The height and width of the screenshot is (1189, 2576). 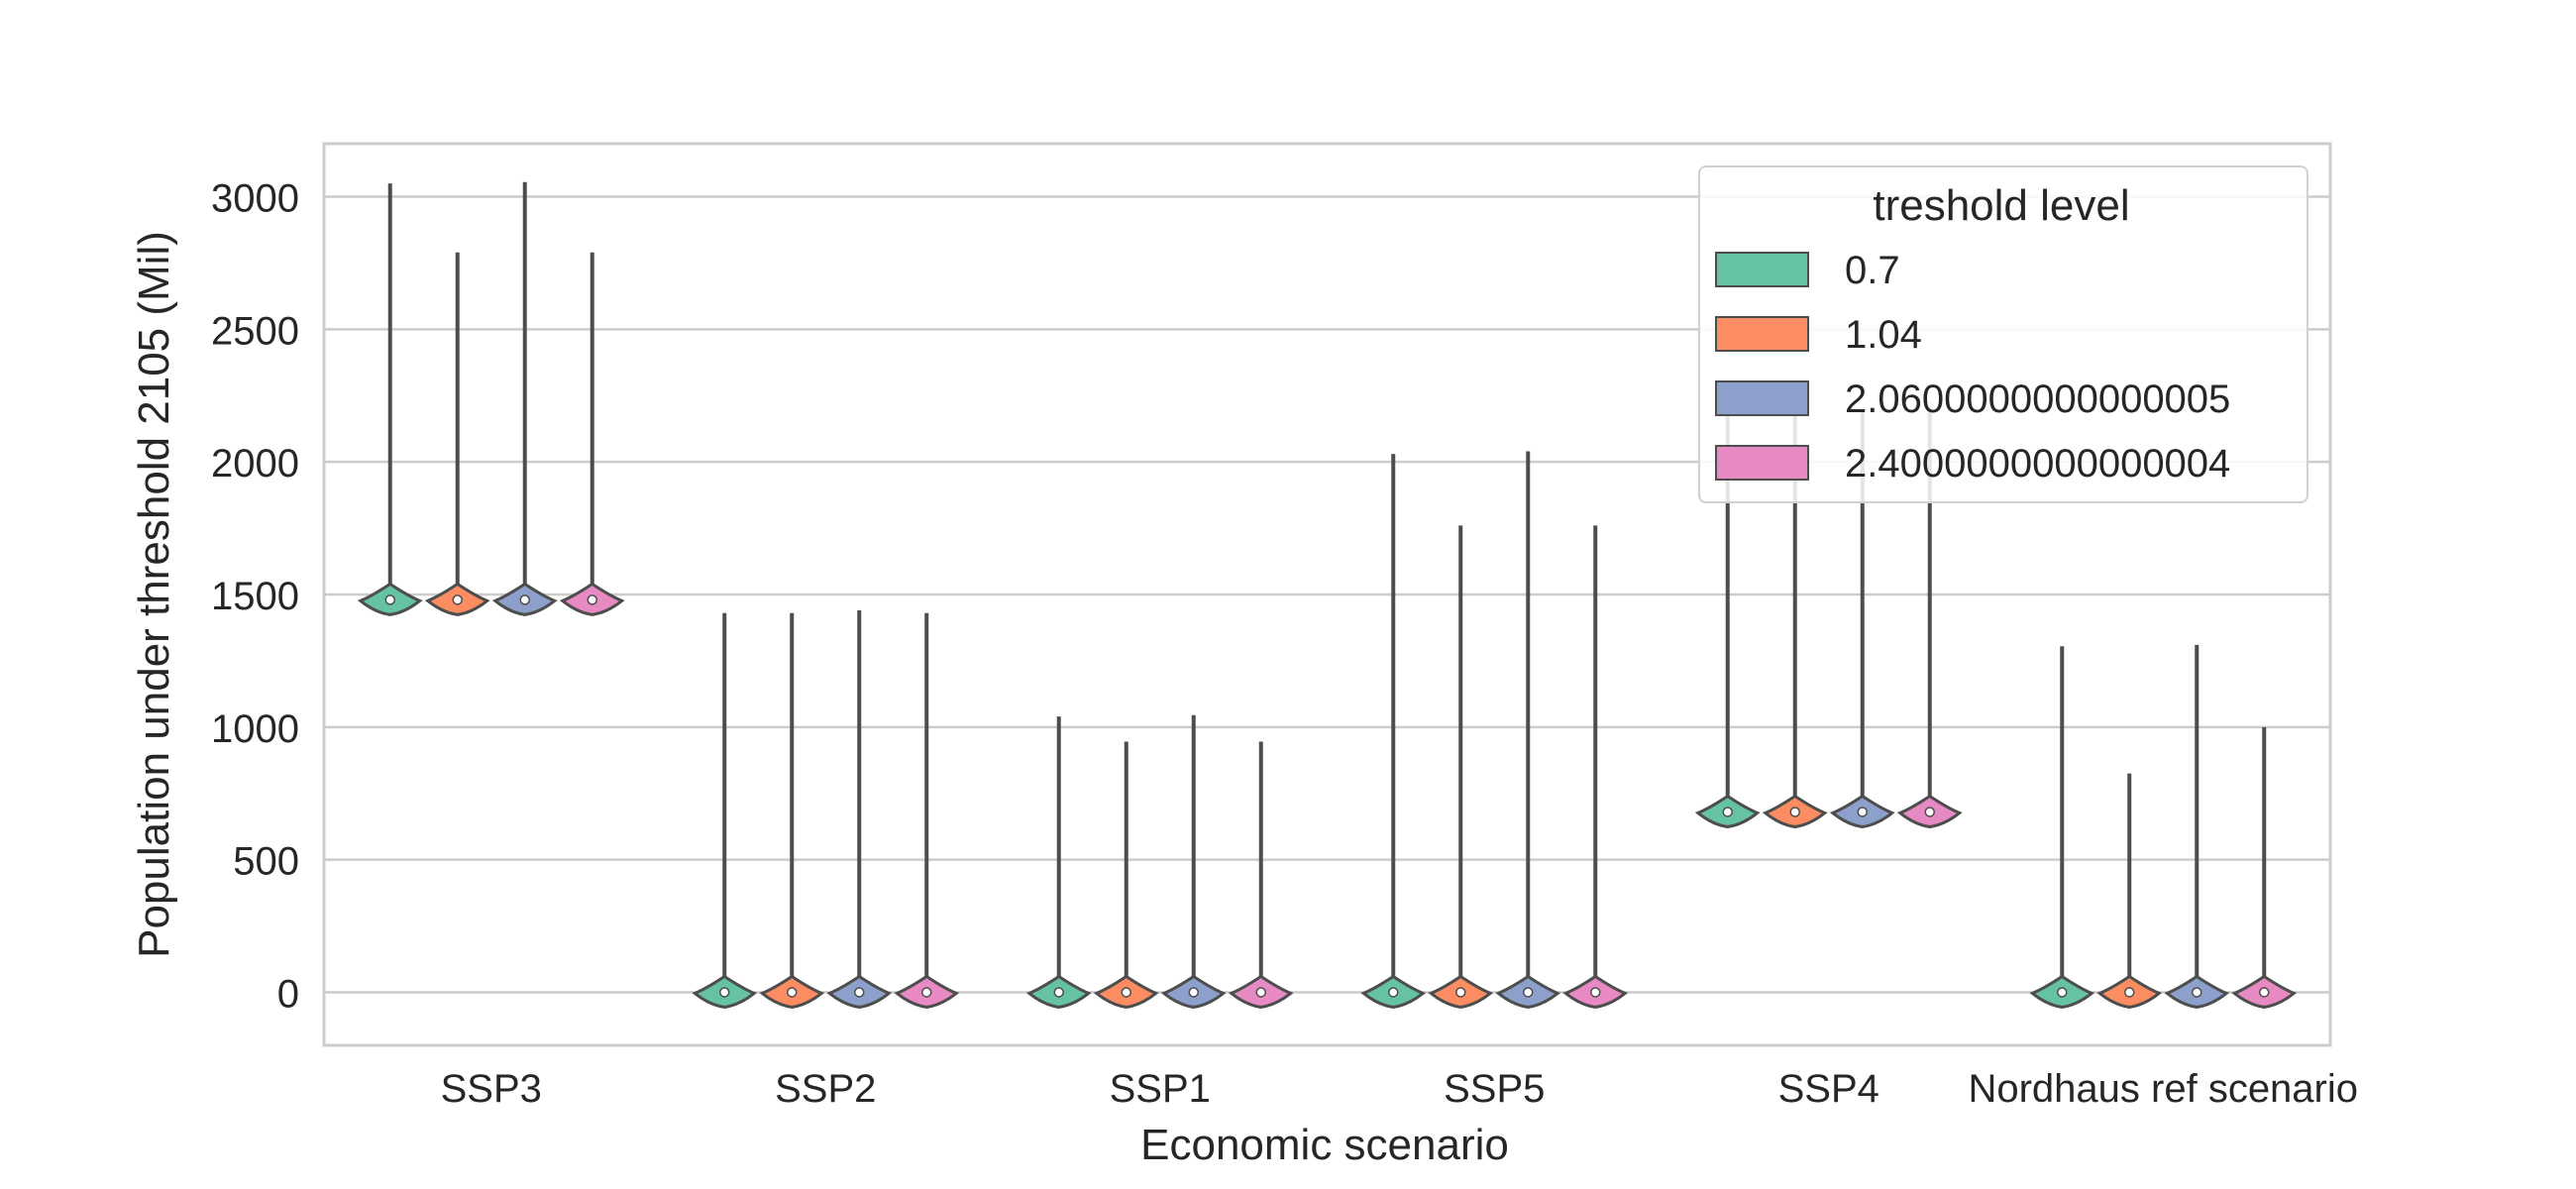 I want to click on x-tick-label: SSP1, so click(x=1160, y=1089).